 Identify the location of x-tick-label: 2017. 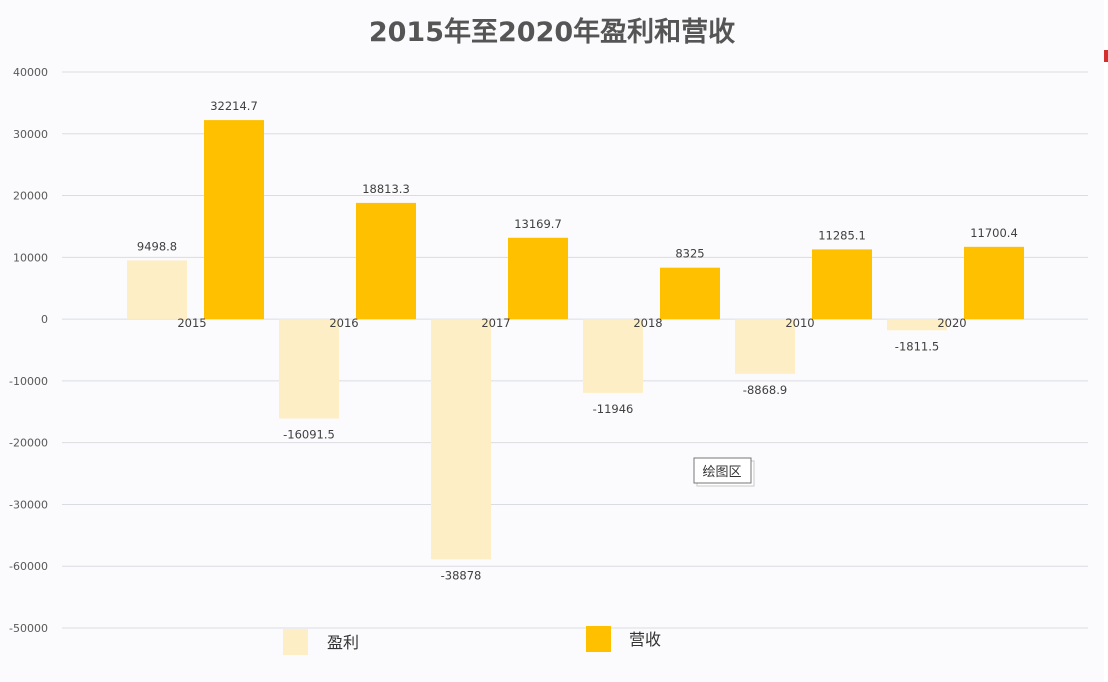
(495, 323).